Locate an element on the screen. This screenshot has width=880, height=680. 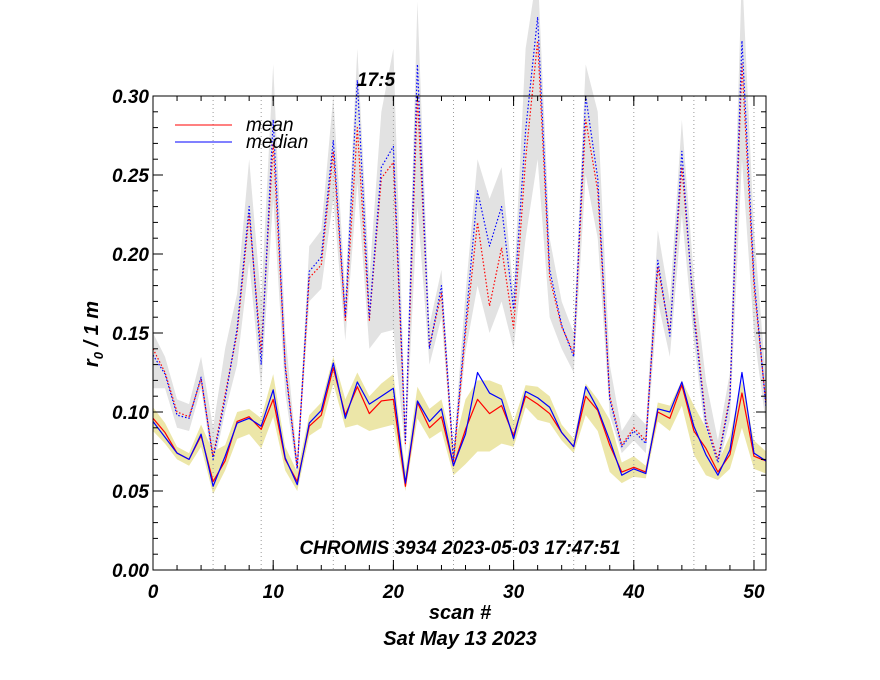
y-axis-title: r0 / 1 m is located at coordinates (93, 334).